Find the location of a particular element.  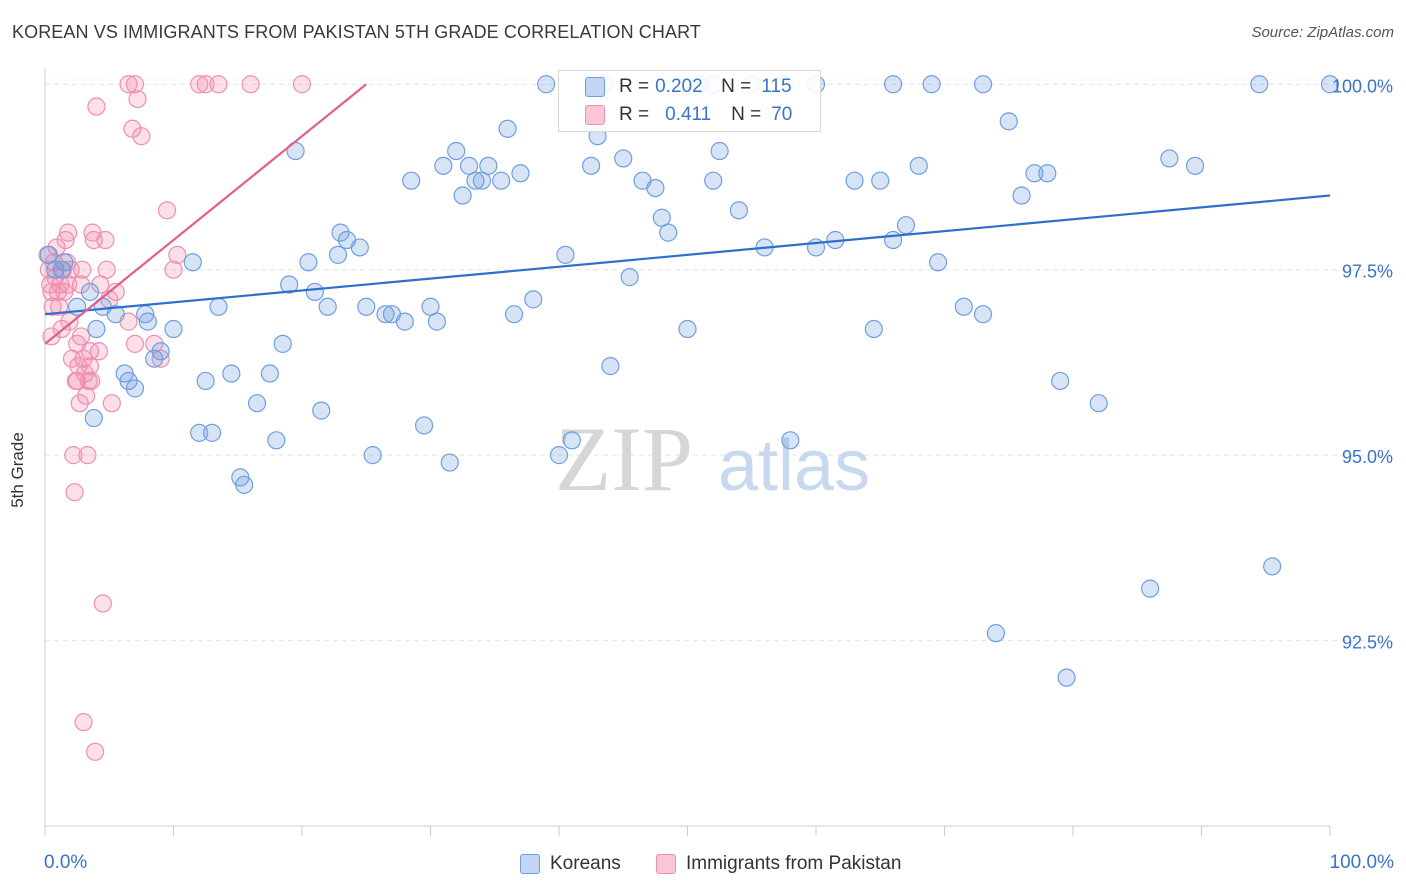

pakistan-r-value: 0.411 is located at coordinates (688, 114).